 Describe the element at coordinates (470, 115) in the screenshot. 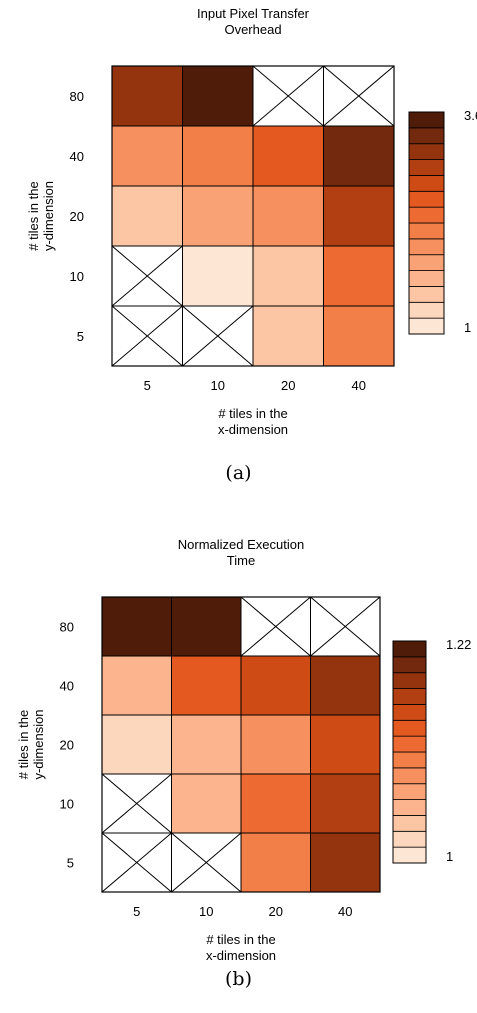

I see `colorbar-max-label: 3.6` at that location.